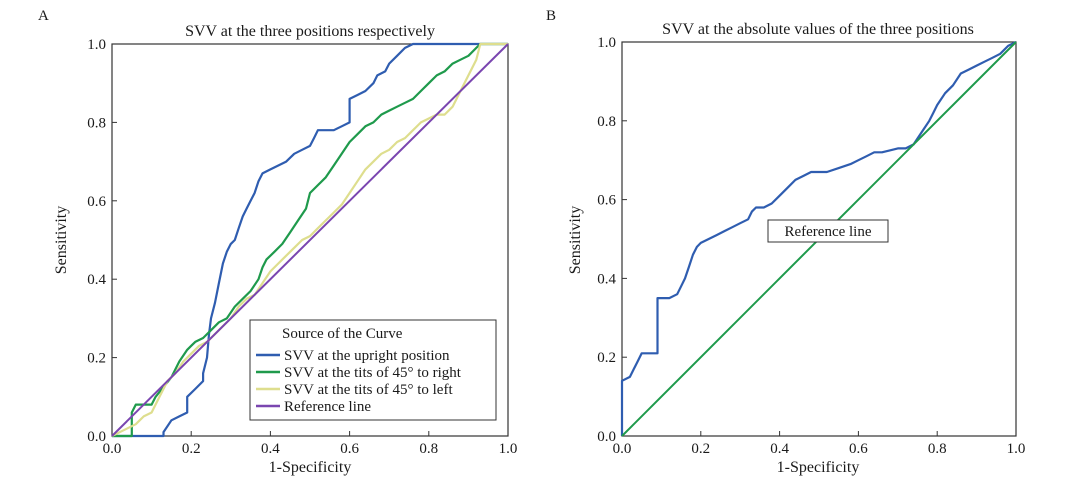 Image resolution: width=1080 pixels, height=488 pixels. What do you see at coordinates (1016, 449) in the screenshot?
I see `panel-b-xtick-label: 1.0` at bounding box center [1016, 449].